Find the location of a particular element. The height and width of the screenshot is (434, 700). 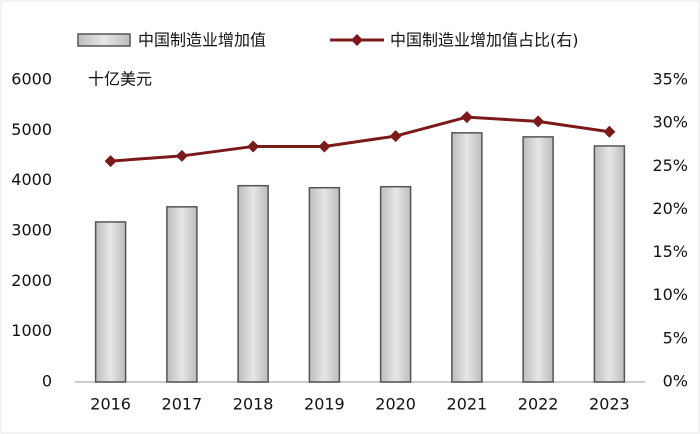

y-tick-label: 3000 is located at coordinates (31, 230).